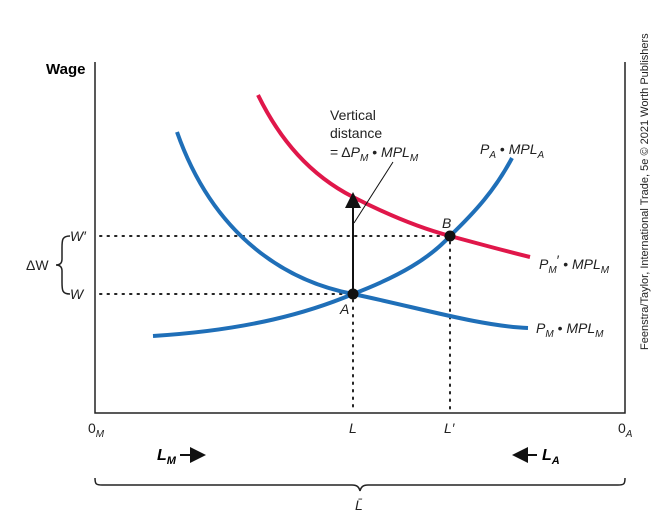 The width and height of the screenshot is (672, 532). Describe the element at coordinates (450, 236) in the screenshot. I see `point-b` at that location.